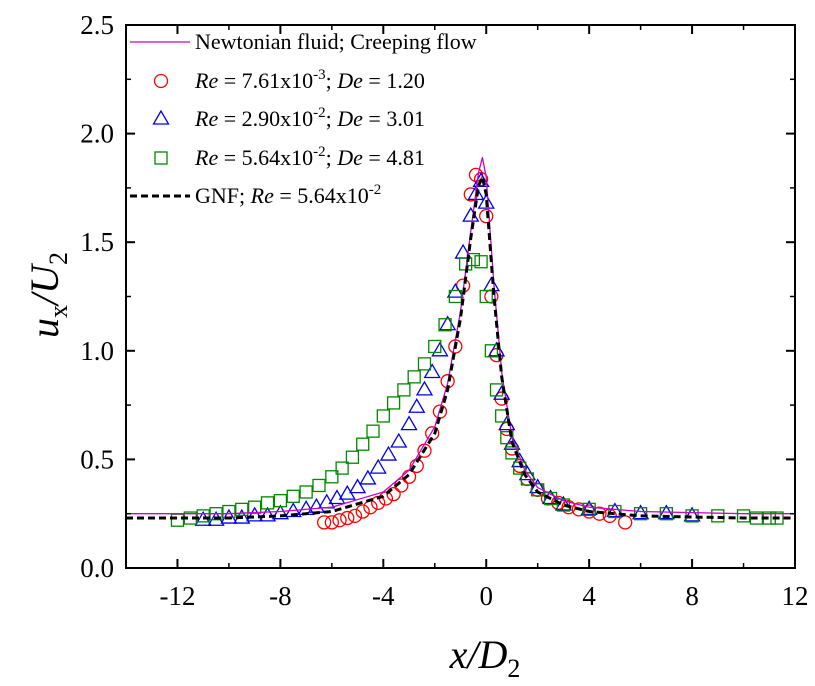  Describe the element at coordinates (97, 242) in the screenshot. I see `y-tick-label: 1.5` at that location.